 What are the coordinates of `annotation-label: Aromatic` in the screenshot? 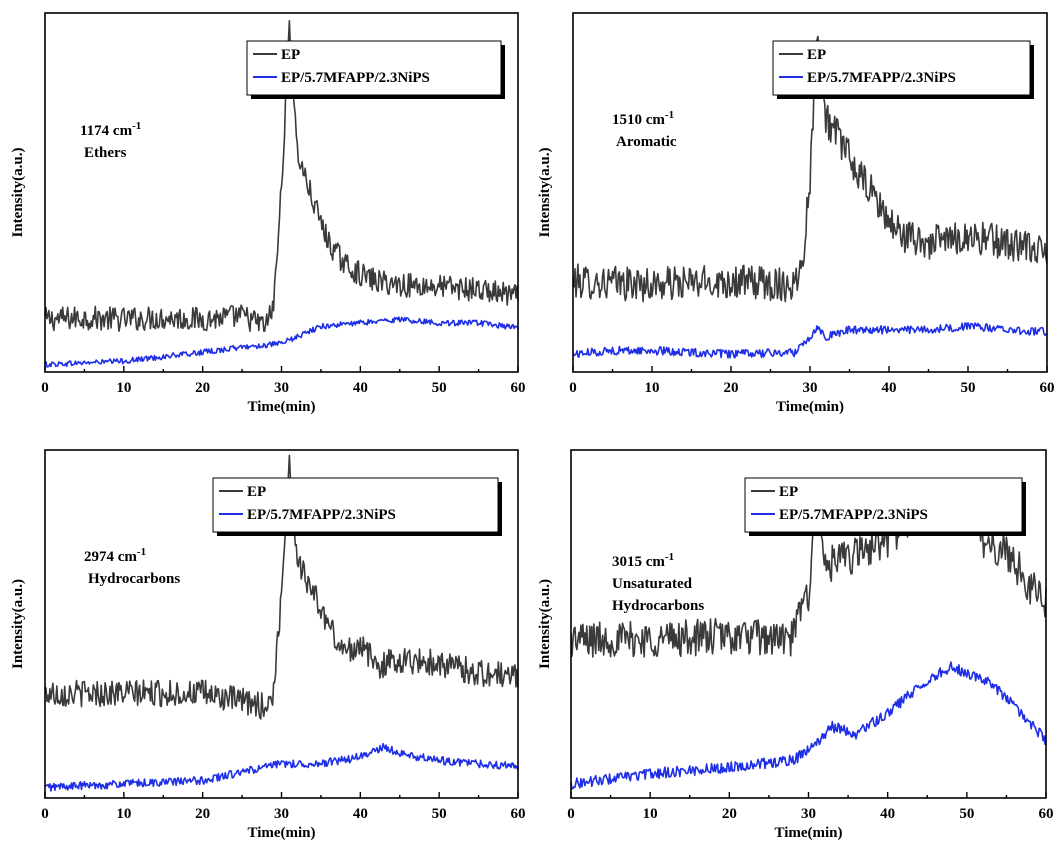 It's located at (646, 142).